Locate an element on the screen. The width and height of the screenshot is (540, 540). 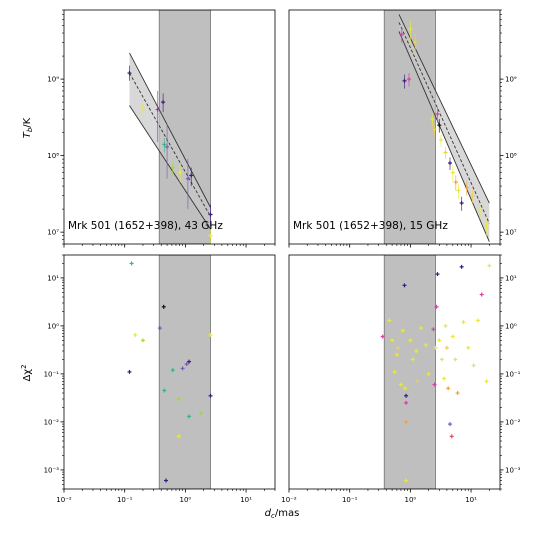
fit-best-line is located at coordinates (444, 123).